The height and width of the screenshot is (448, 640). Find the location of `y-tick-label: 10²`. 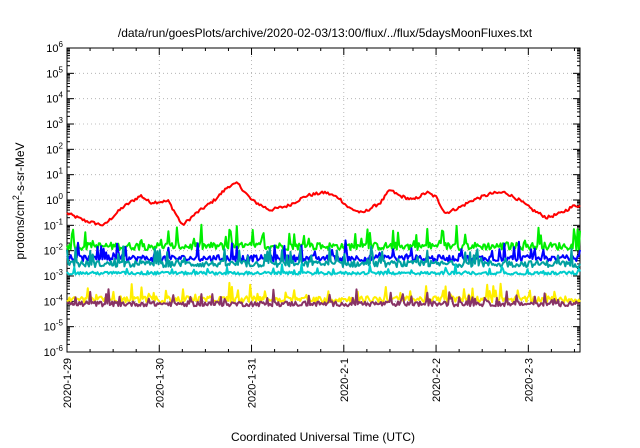

y-tick-label: 10² is located at coordinates (54, 148).